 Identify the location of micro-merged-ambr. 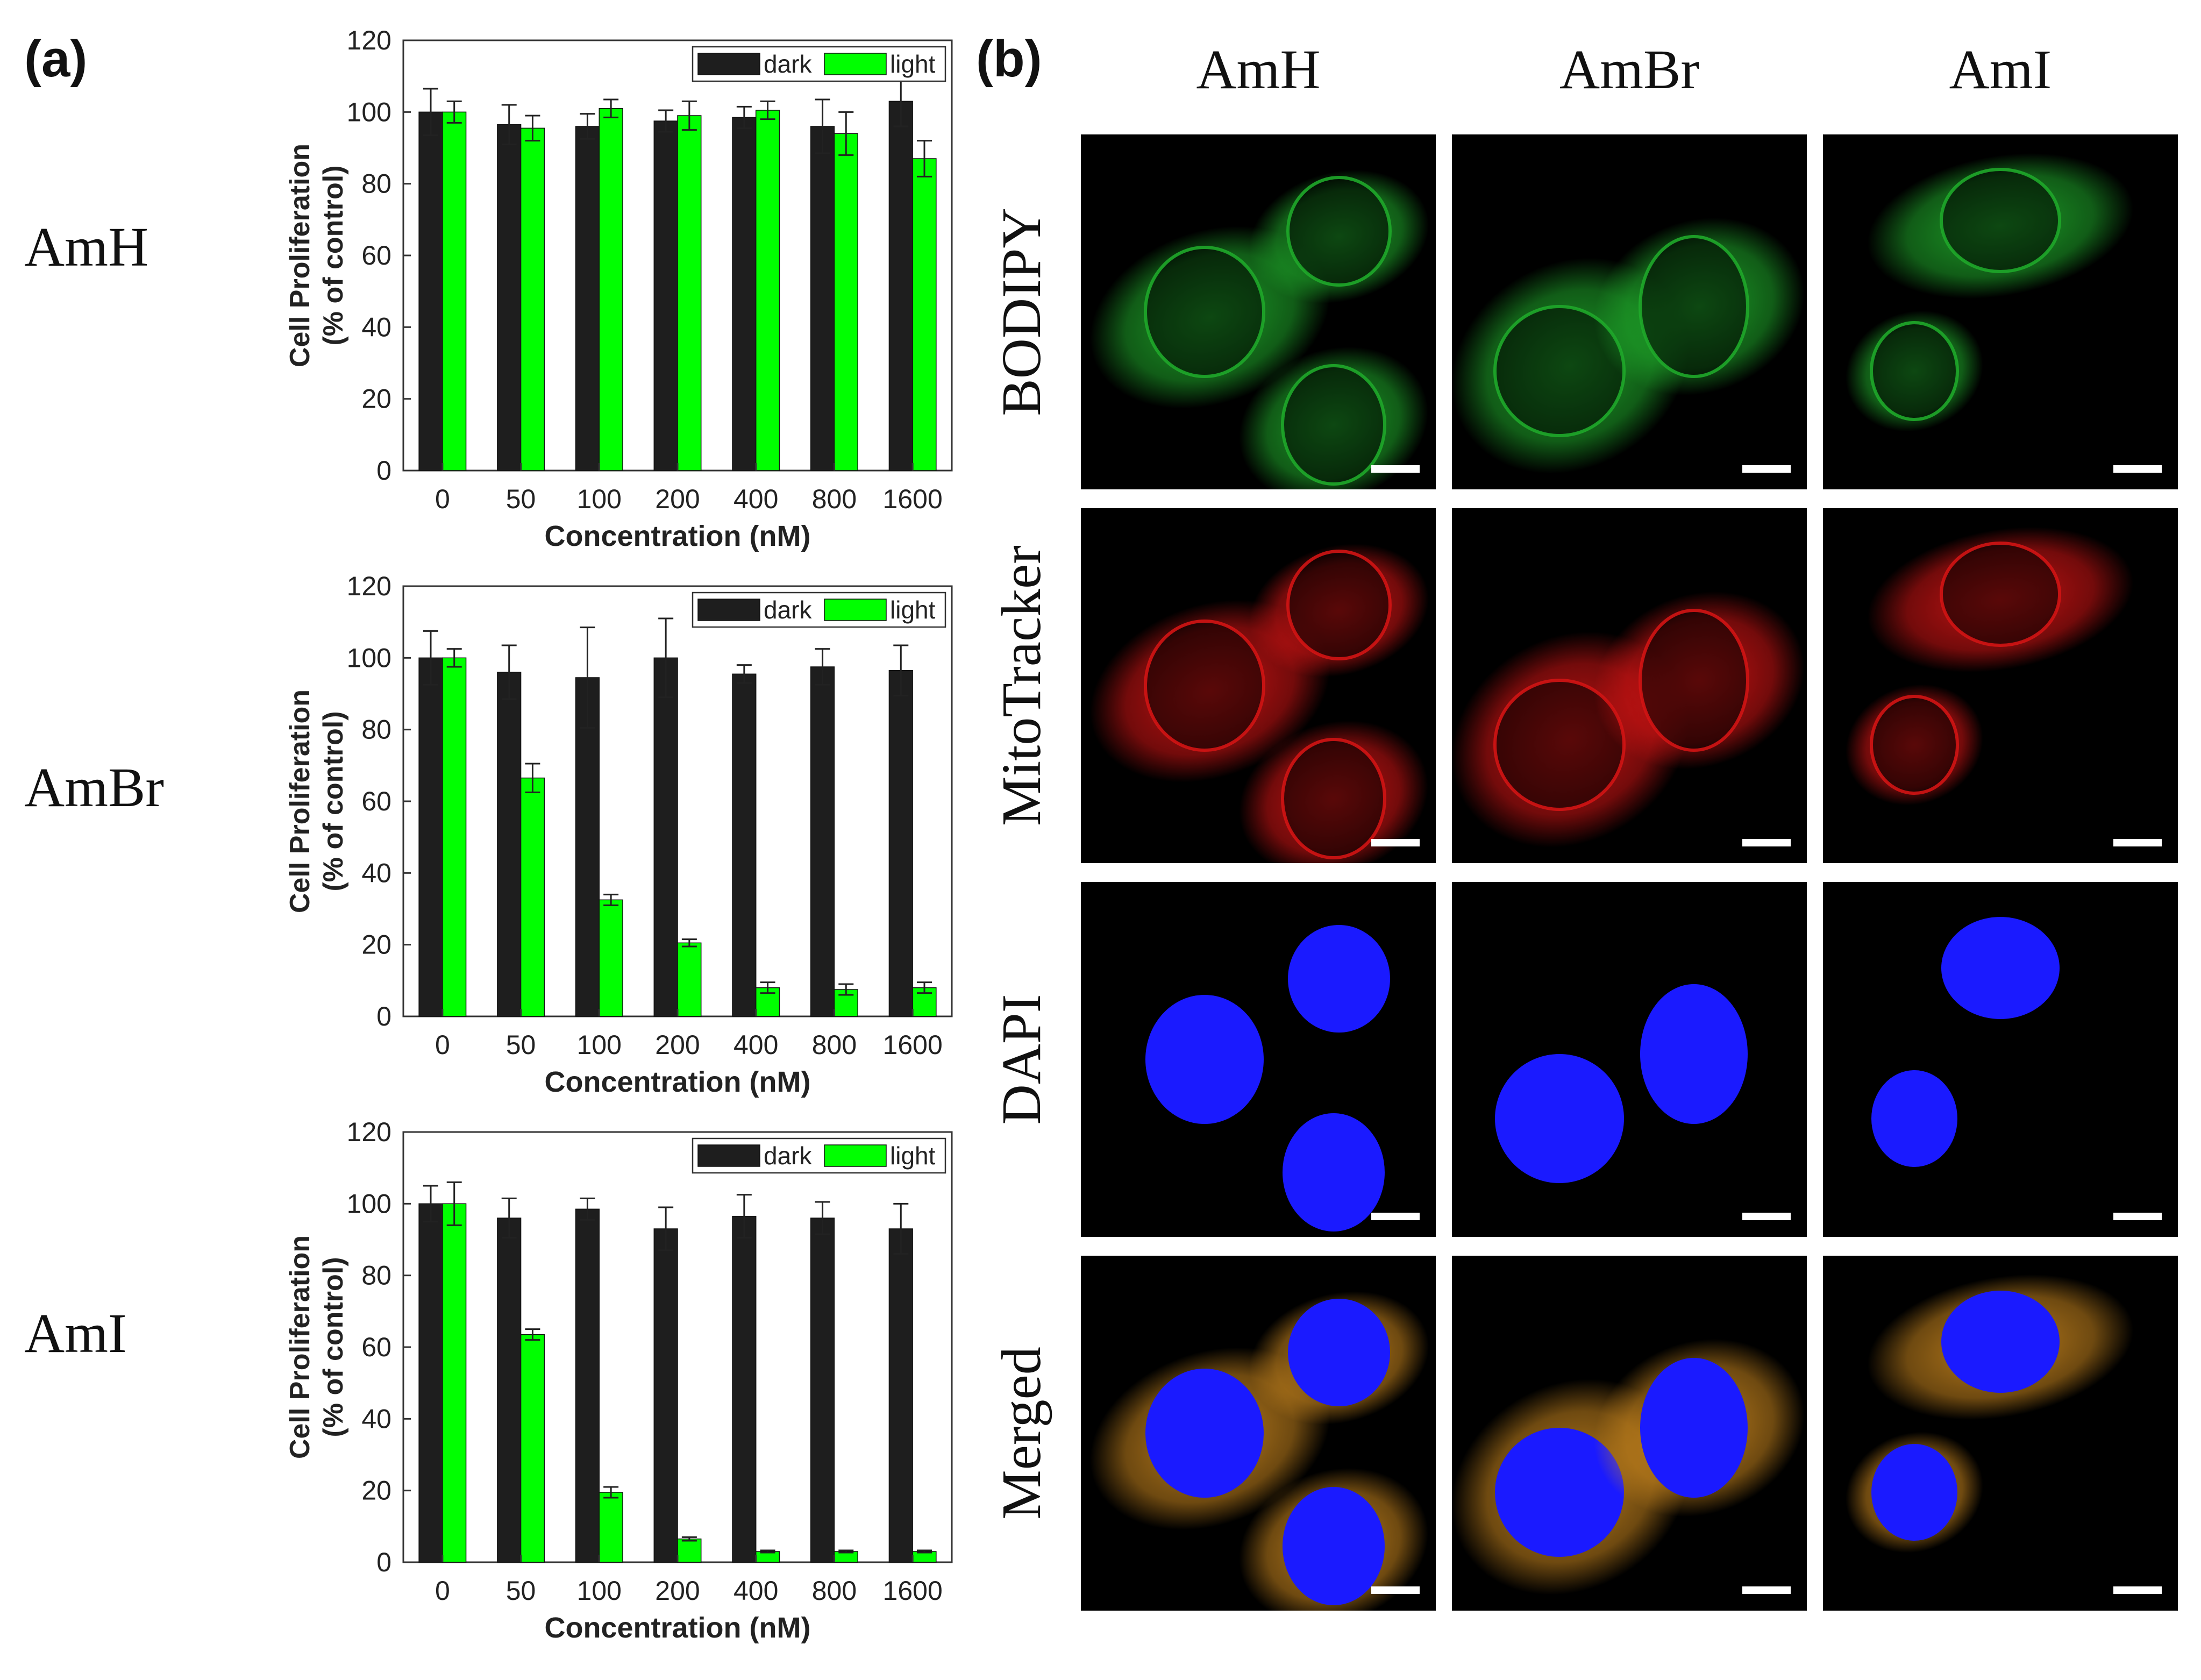
(1629, 1433).